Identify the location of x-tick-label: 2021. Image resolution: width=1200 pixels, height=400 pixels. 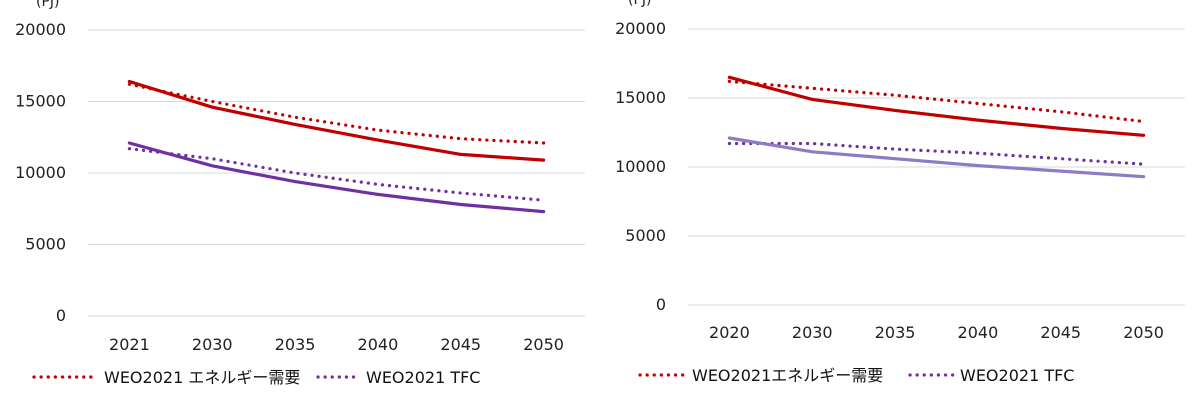
(129, 344).